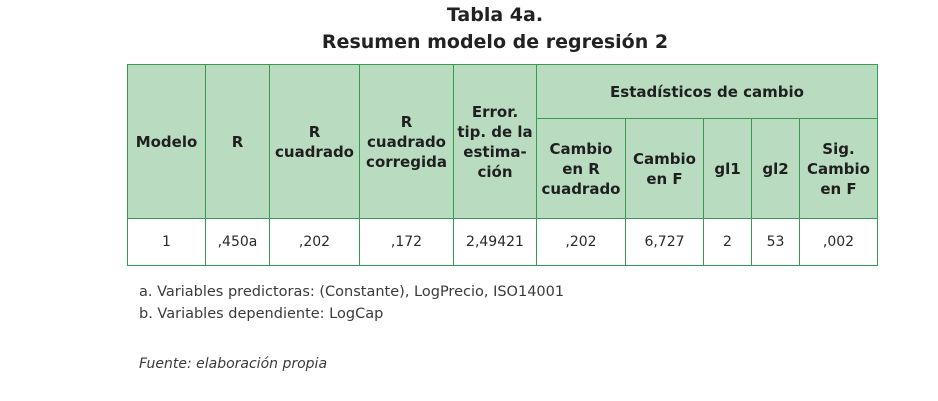 Image resolution: width=938 pixels, height=401 pixels. What do you see at coordinates (233, 364) in the screenshot?
I see `source-note: Fuente: elaboración propia` at bounding box center [233, 364].